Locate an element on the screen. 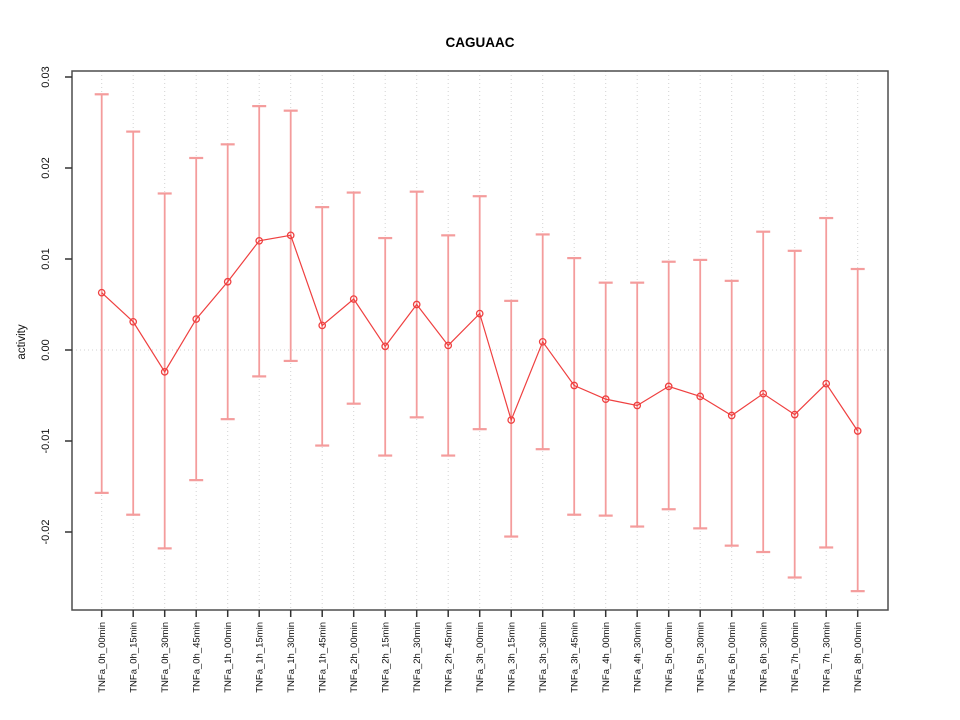 The image size is (960, 720). y-tick-label: -0.01 is located at coordinates (46, 440).